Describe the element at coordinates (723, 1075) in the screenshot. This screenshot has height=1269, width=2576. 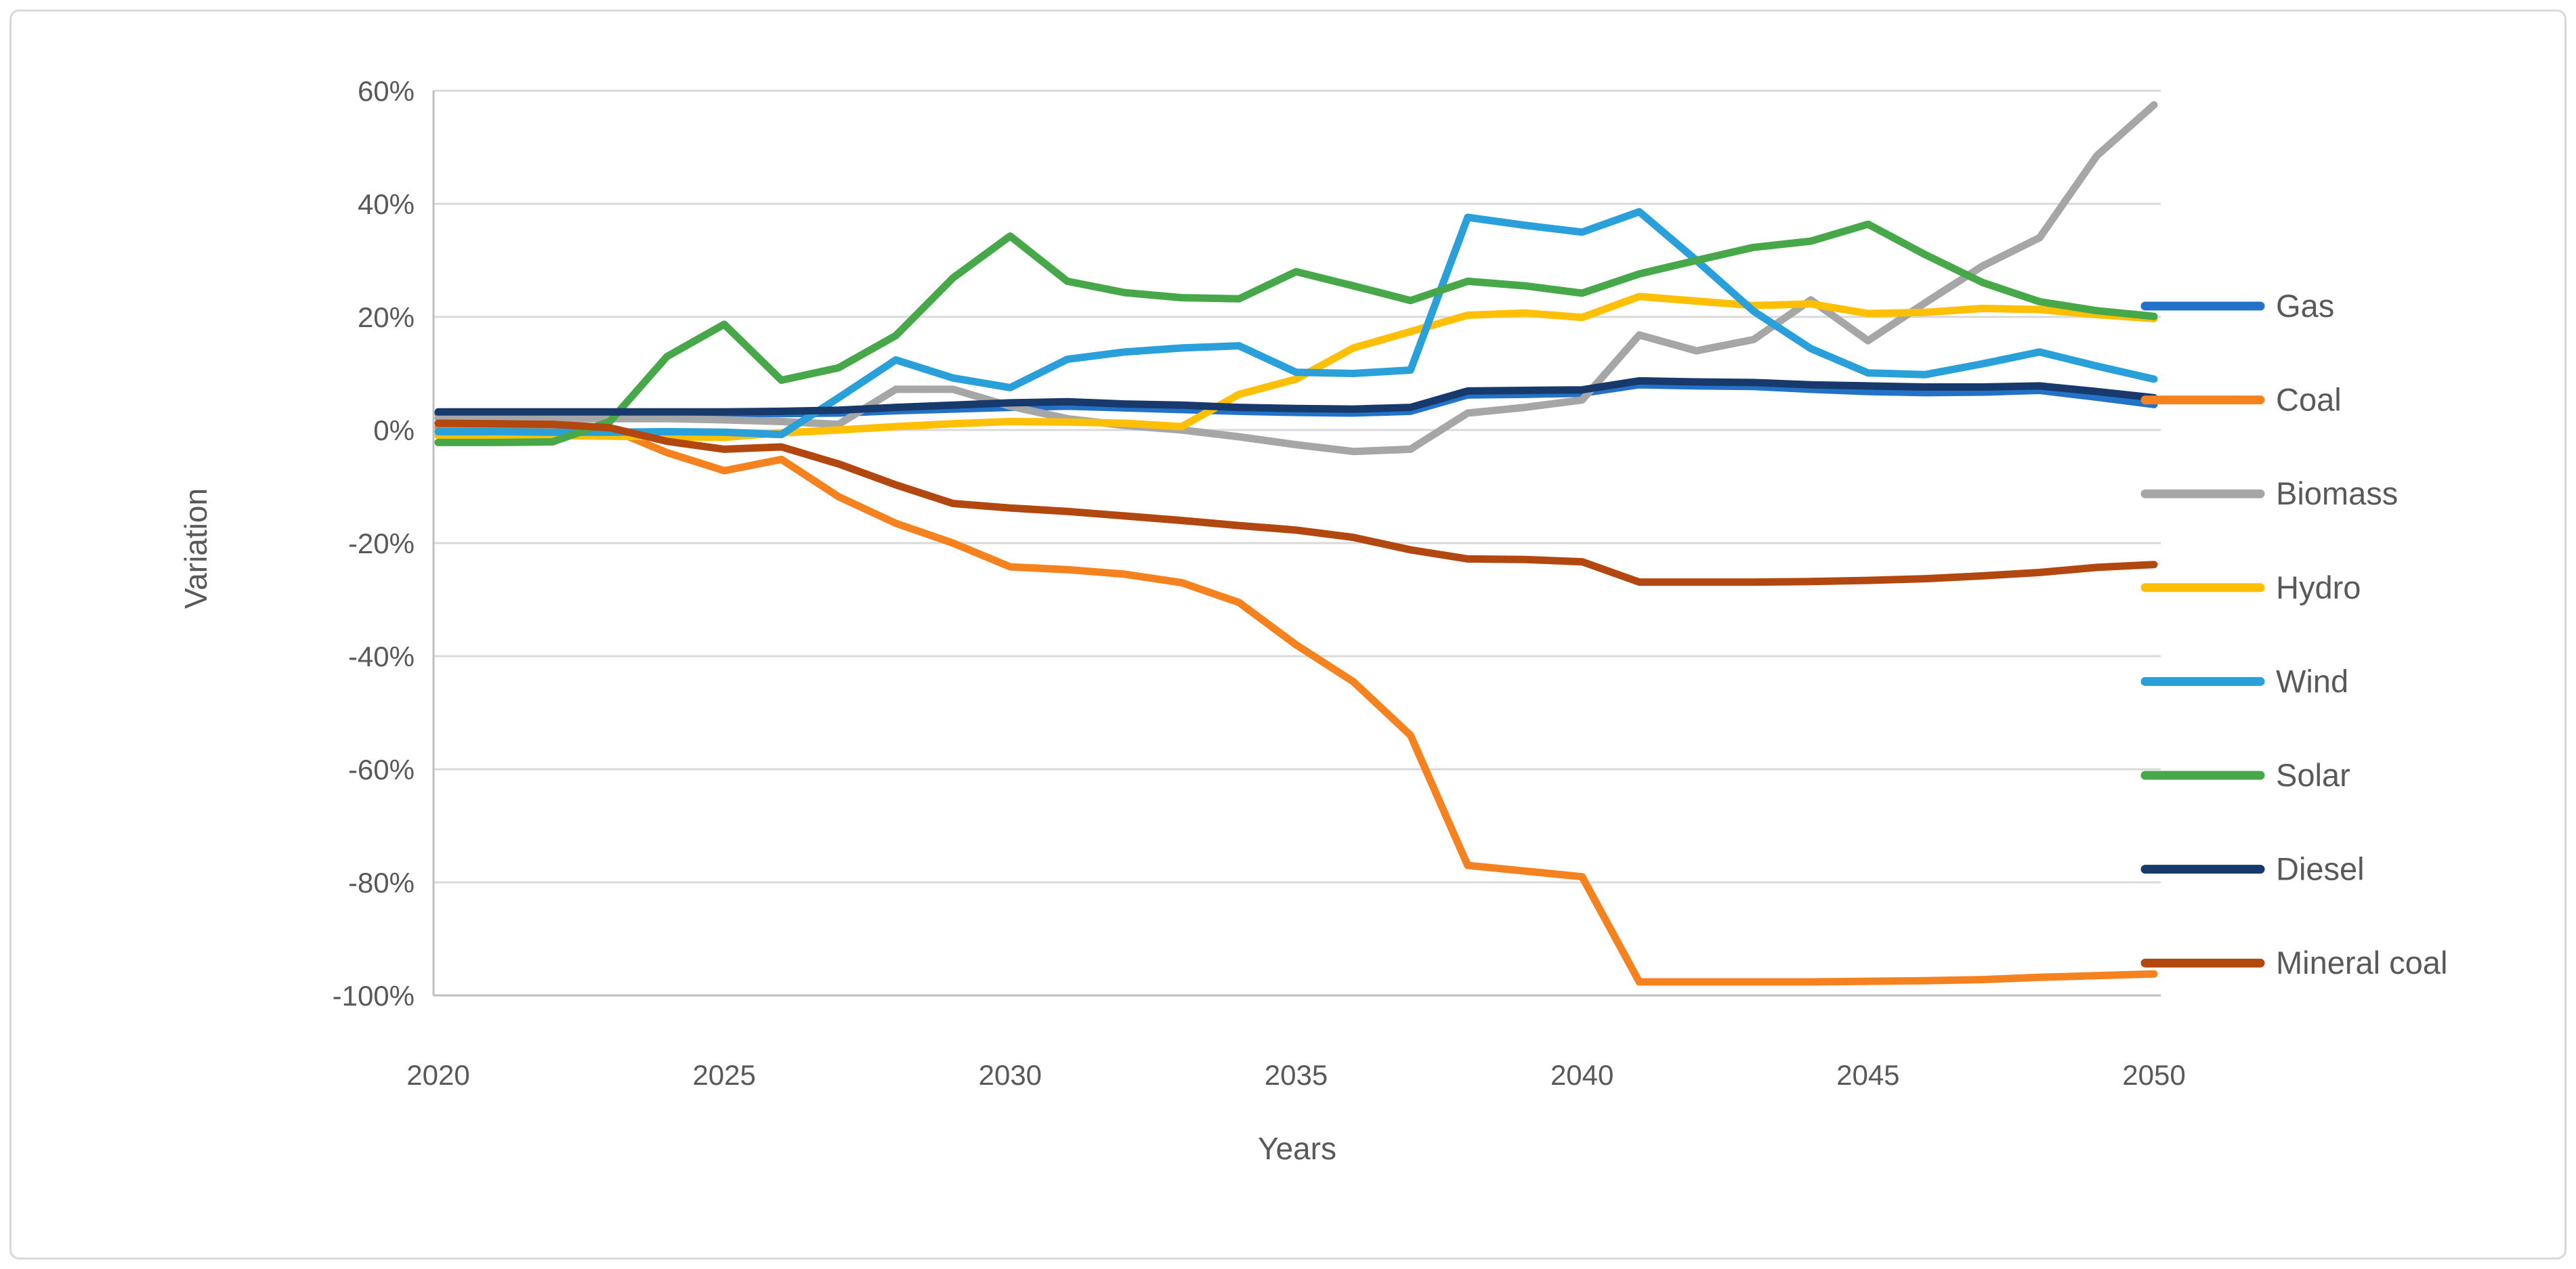
I see `x-tick-label-2025: 2025` at that location.